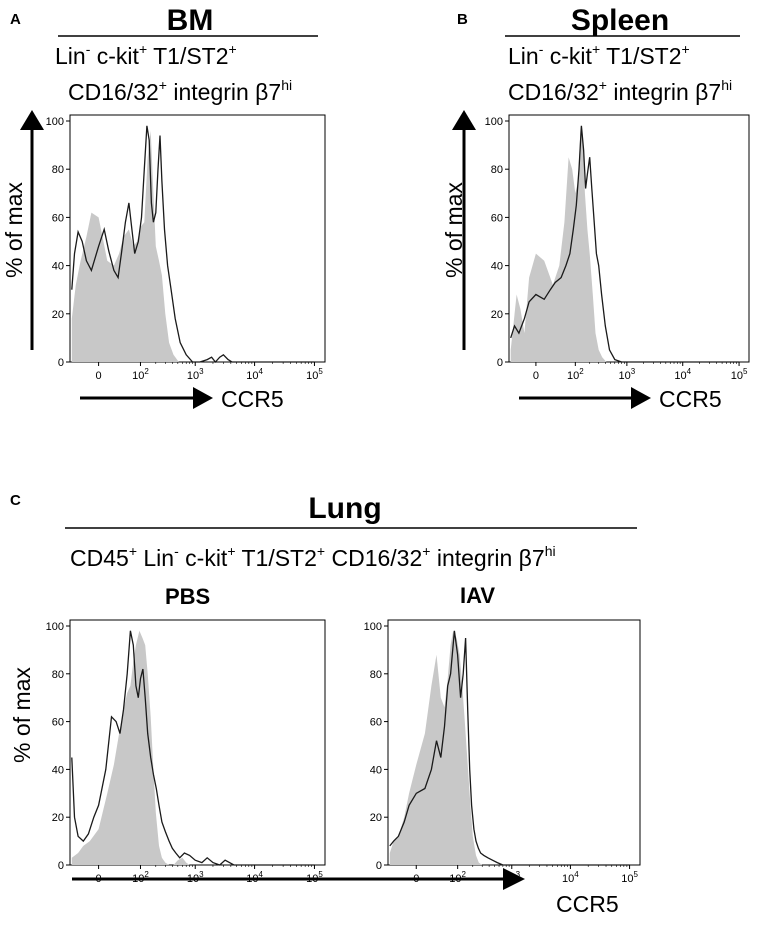 The image size is (766, 925). Describe the element at coordinates (344, 508) in the screenshot. I see `title-lung: Lung` at that location.